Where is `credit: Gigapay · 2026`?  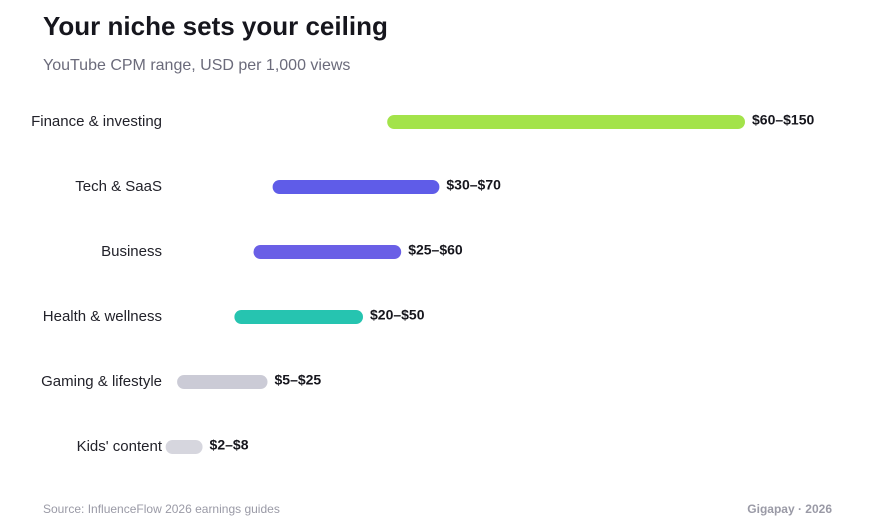
credit: Gigapay · 2026 is located at coordinates (789, 509).